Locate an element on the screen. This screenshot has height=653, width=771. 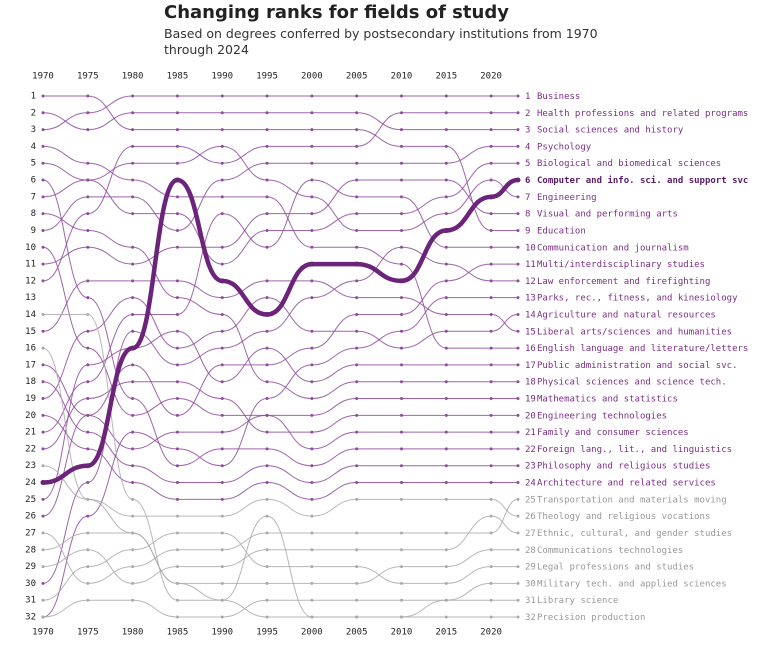
y-tick-label: 5 is located at coordinates (33, 164).